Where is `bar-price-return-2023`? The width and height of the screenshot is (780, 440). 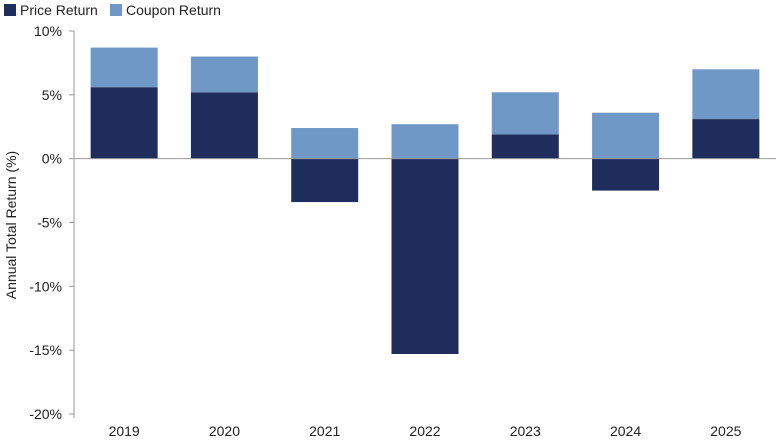 bar-price-return-2023 is located at coordinates (525, 146).